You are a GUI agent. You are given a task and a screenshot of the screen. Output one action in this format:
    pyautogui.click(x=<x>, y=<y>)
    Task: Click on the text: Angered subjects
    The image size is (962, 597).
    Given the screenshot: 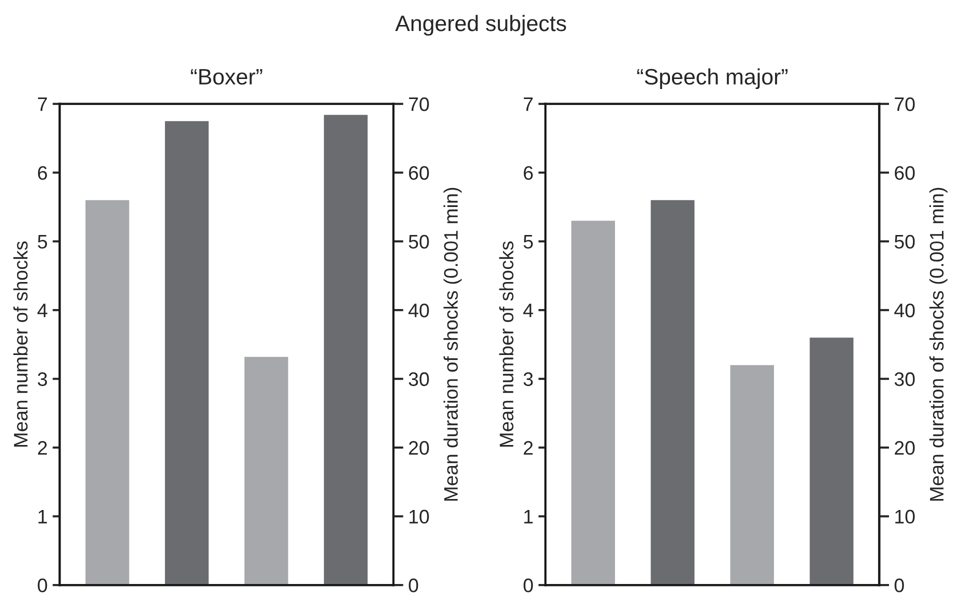 What is the action you would take?
    pyautogui.click(x=480, y=25)
    